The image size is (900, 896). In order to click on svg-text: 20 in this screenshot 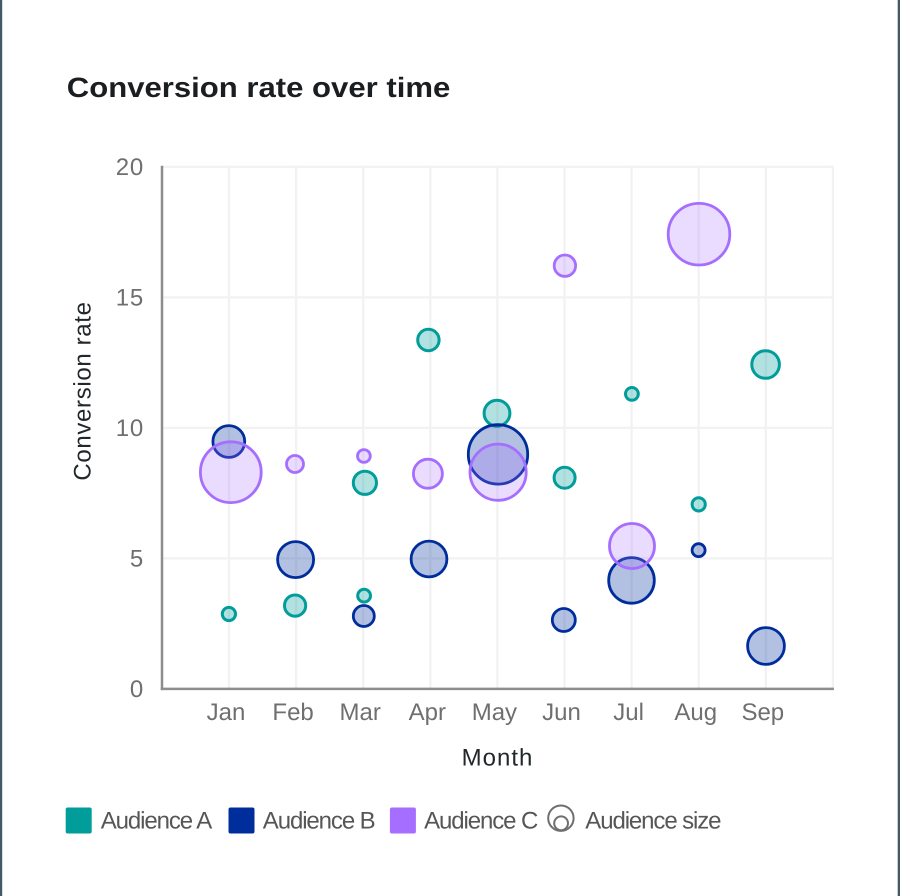, I will do `click(130, 167)`.